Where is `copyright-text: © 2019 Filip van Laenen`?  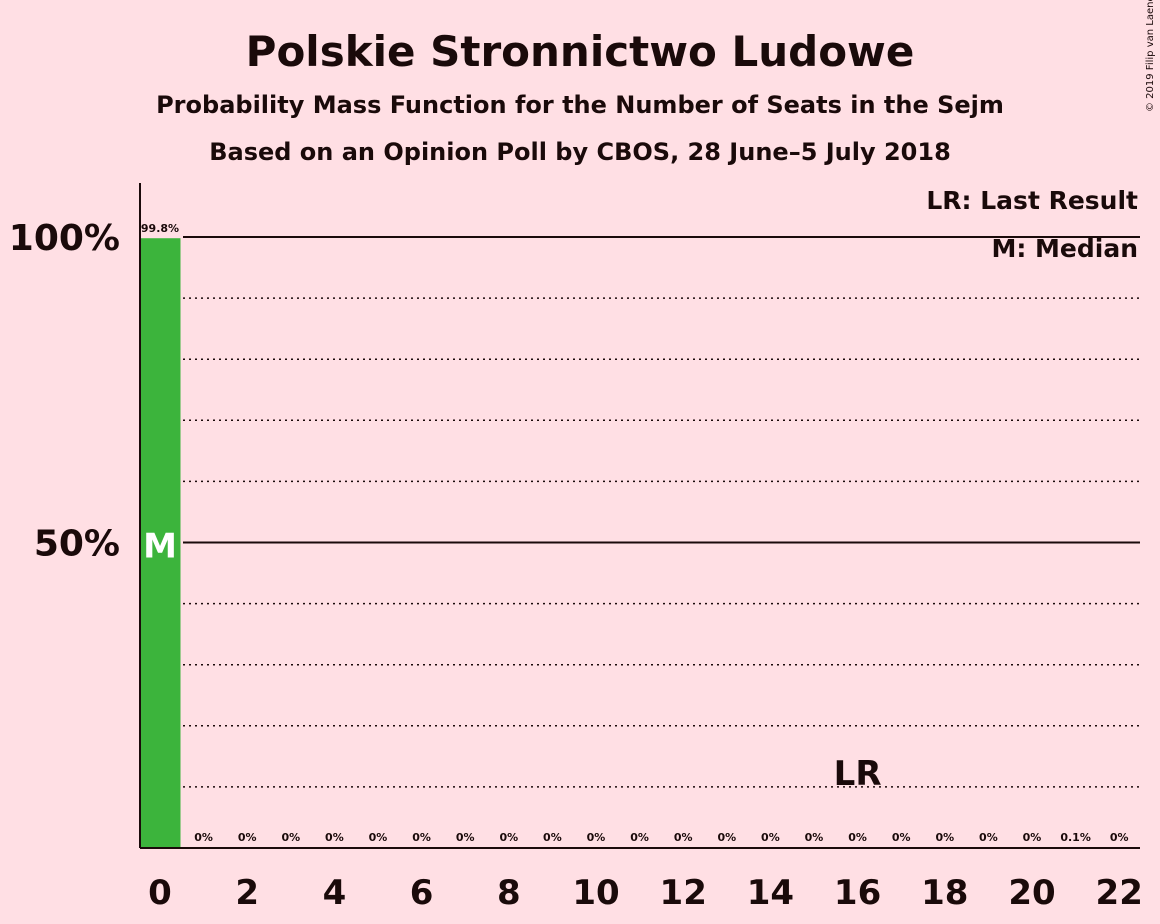 copyright-text: © 2019 Filip van Laenen is located at coordinates (1150, 56).